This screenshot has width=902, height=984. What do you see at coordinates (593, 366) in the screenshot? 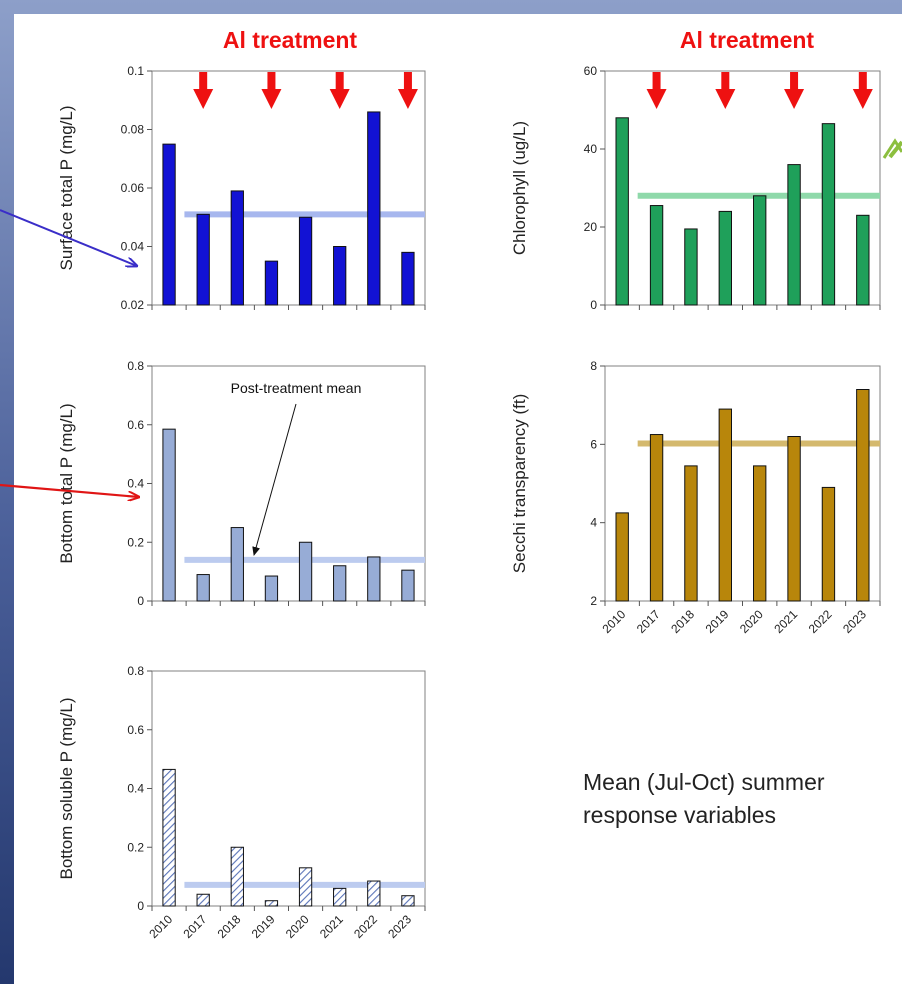
I see `y-tick-label: 8` at bounding box center [593, 366].